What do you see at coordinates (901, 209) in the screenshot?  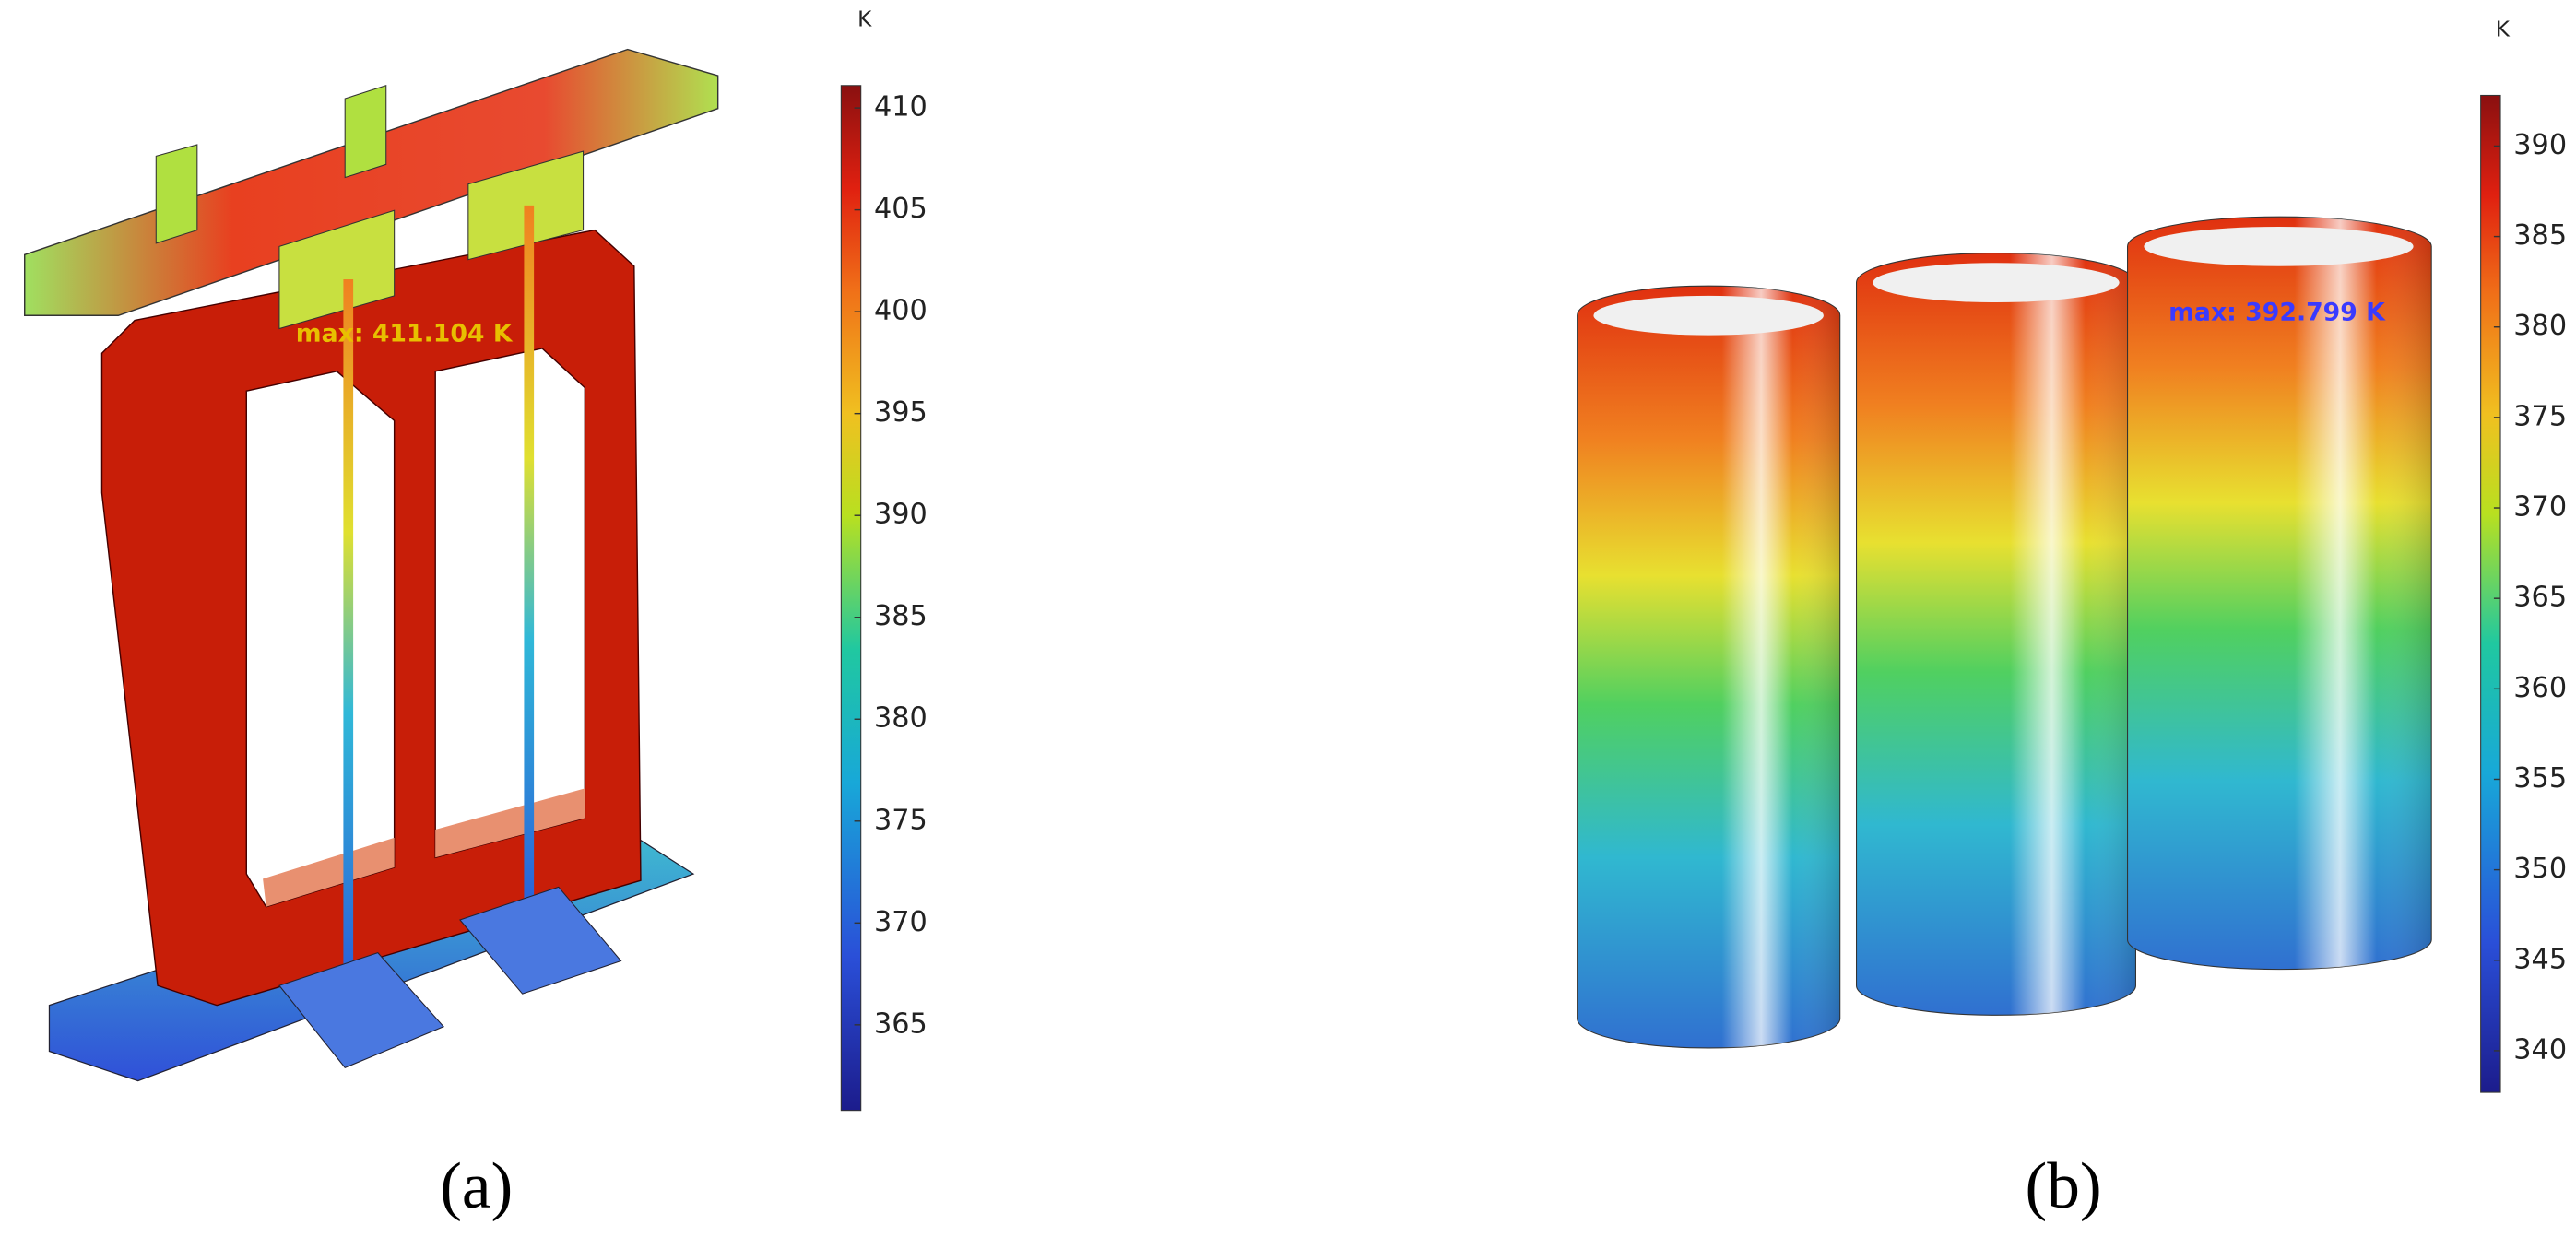 I see `tick-label: 405` at bounding box center [901, 209].